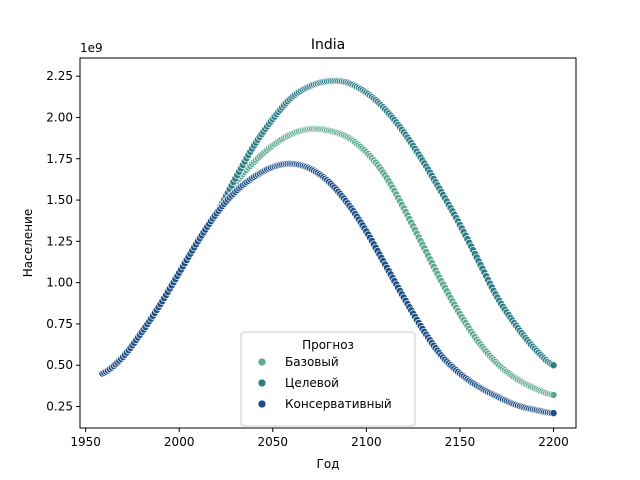 The width and height of the screenshot is (640, 480). I want to click on y-axis-label: Население, so click(28, 243).